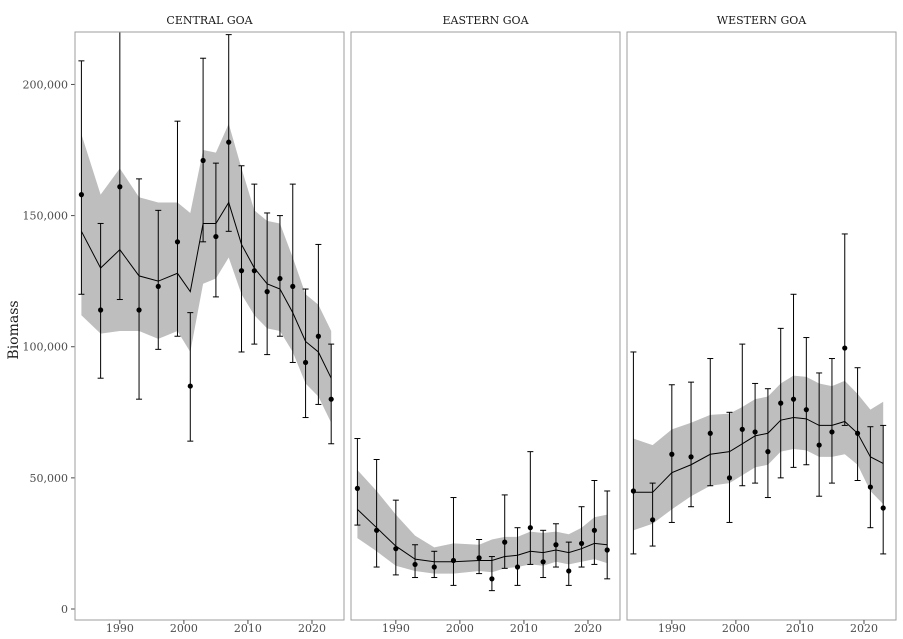  Describe the element at coordinates (49, 478) in the screenshot. I see `y-tick-label: 50,000` at that location.